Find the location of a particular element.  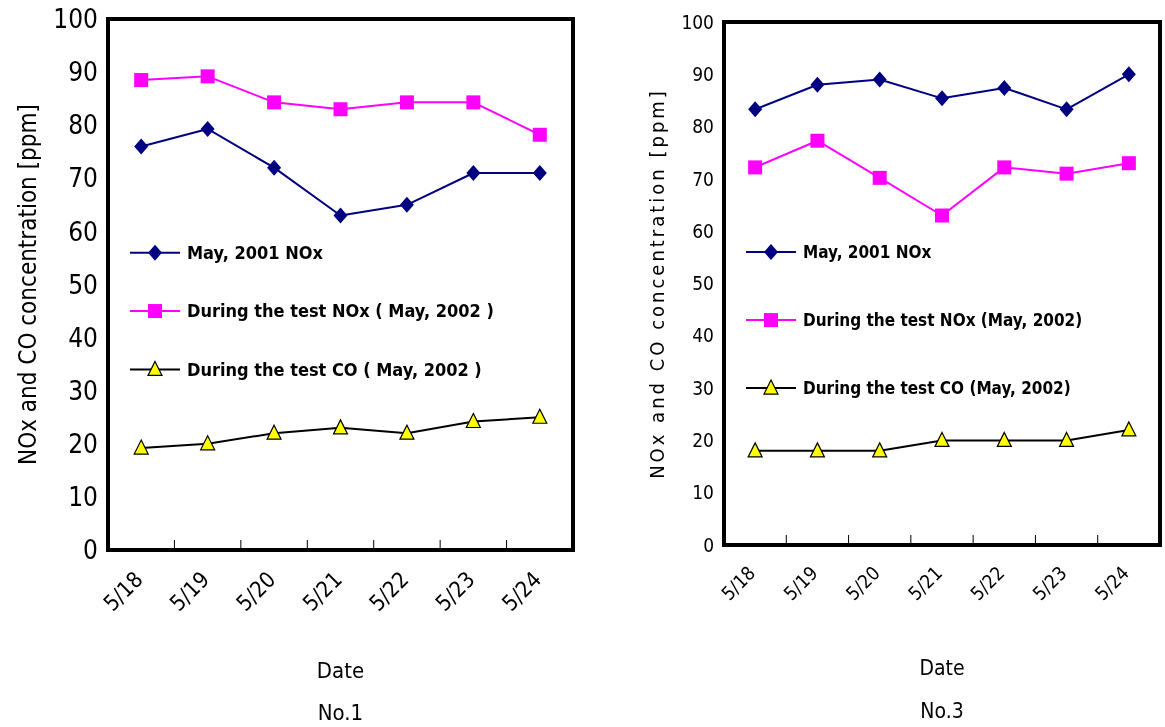

legend-label: During the test NOx ( May, 2002 ) is located at coordinates (340, 311).